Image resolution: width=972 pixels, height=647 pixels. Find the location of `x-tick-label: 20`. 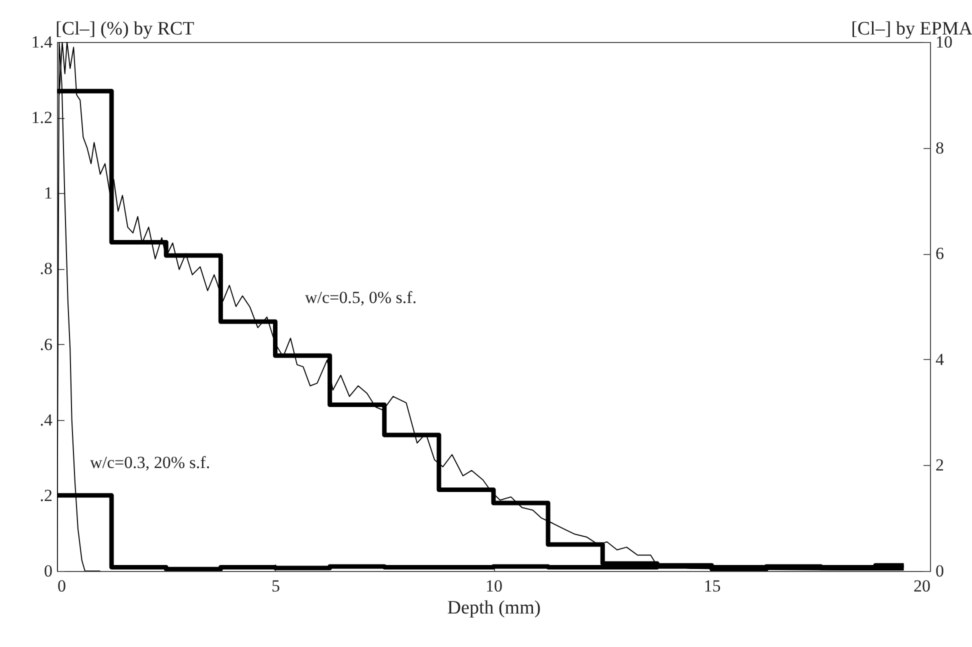

x-tick-label: 20 is located at coordinates (922, 586).